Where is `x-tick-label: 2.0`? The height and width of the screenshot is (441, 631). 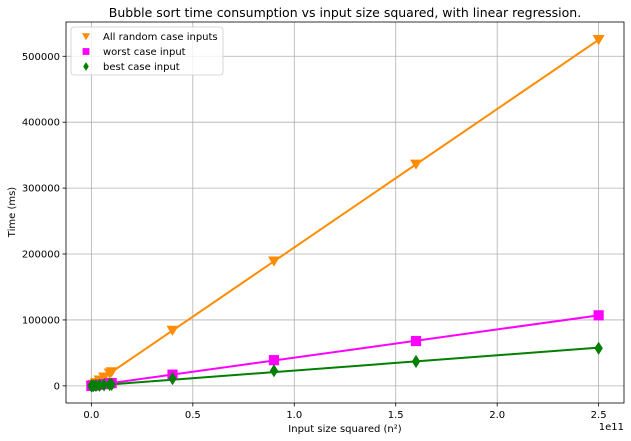
x-tick-label: 2.0 is located at coordinates (497, 415).